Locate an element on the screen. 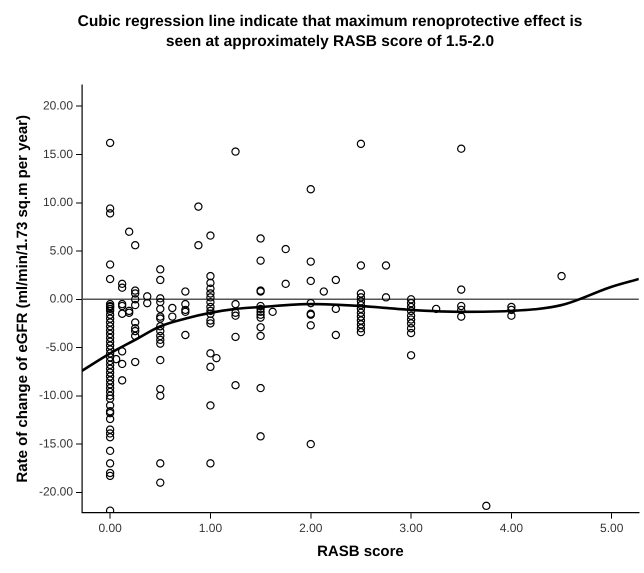 Image resolution: width=644 pixels, height=573 pixels. x-tick-label: 2.00 is located at coordinates (311, 528).